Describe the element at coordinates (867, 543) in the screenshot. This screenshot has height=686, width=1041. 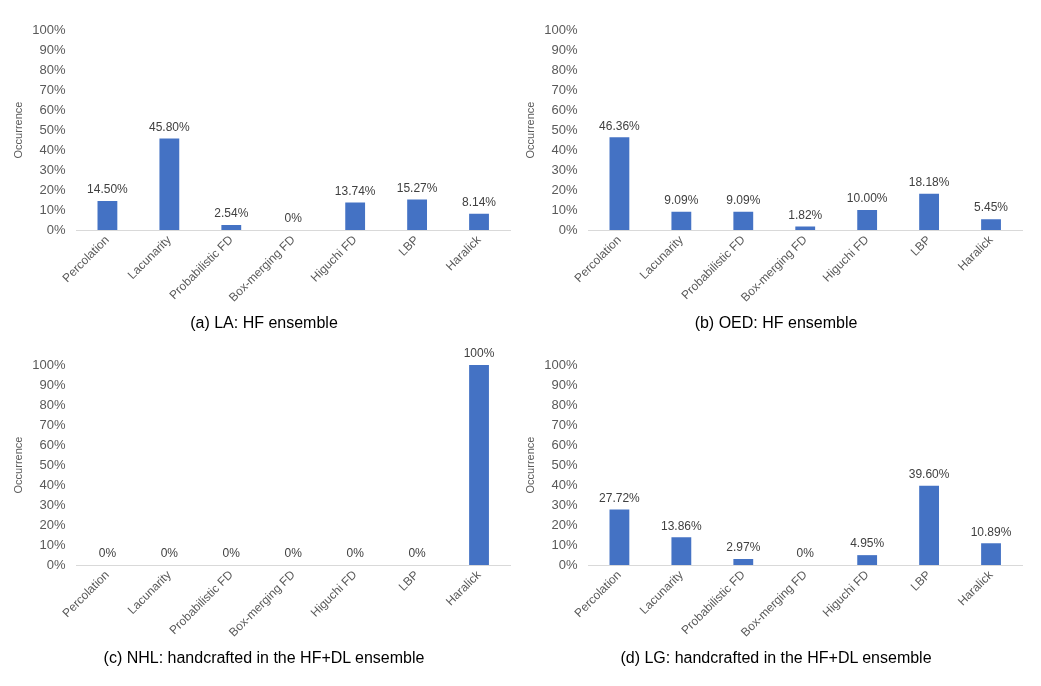
I see `data-label: 4.95%` at that location.